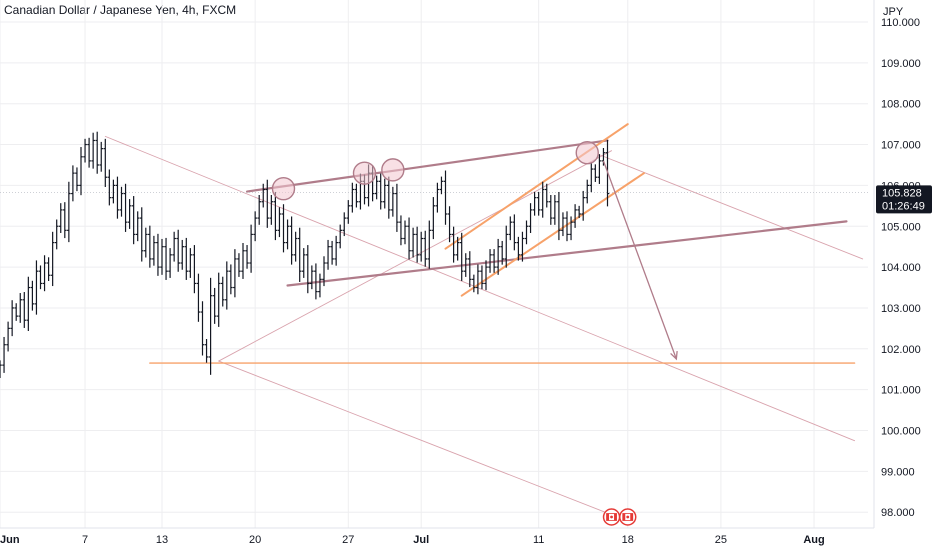 This screenshot has width=932, height=550. What do you see at coordinates (731, 207) in the screenshot?
I see `thin-trend-line` at bounding box center [731, 207].